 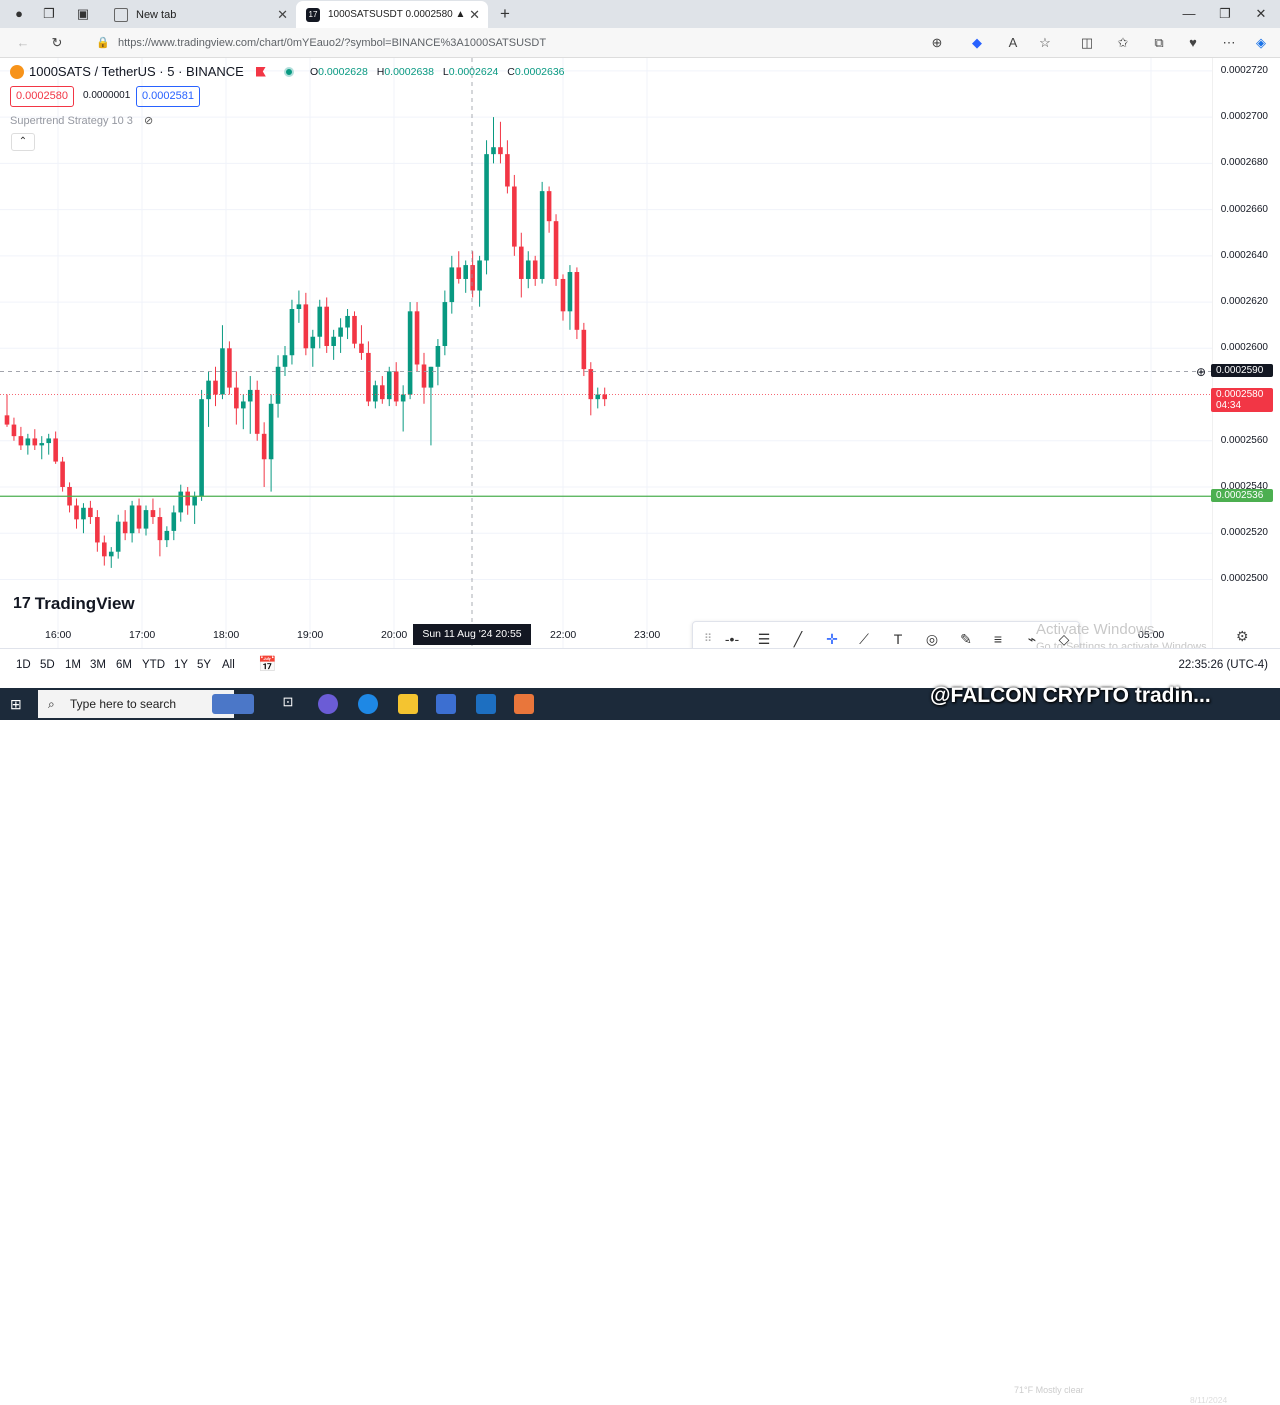 What do you see at coordinates (1151, 635) in the screenshot?
I see `time-tick-label: 05:00` at bounding box center [1151, 635].